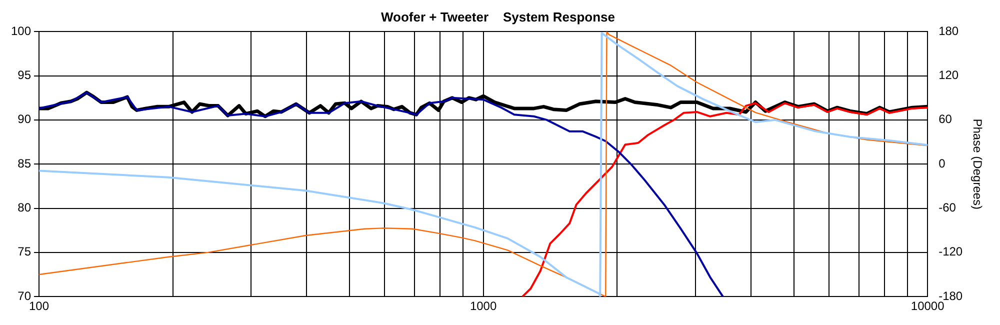  I want to click on y-tick-label: 90, so click(25, 119).